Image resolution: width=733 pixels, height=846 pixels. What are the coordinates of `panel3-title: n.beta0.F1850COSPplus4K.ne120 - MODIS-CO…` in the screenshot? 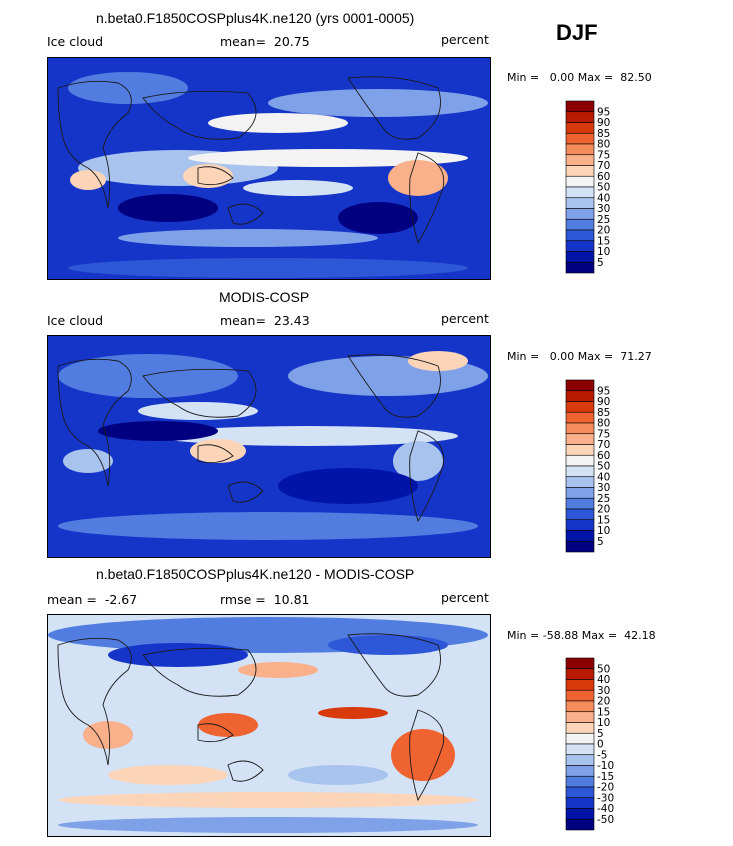 It's located at (255, 574).